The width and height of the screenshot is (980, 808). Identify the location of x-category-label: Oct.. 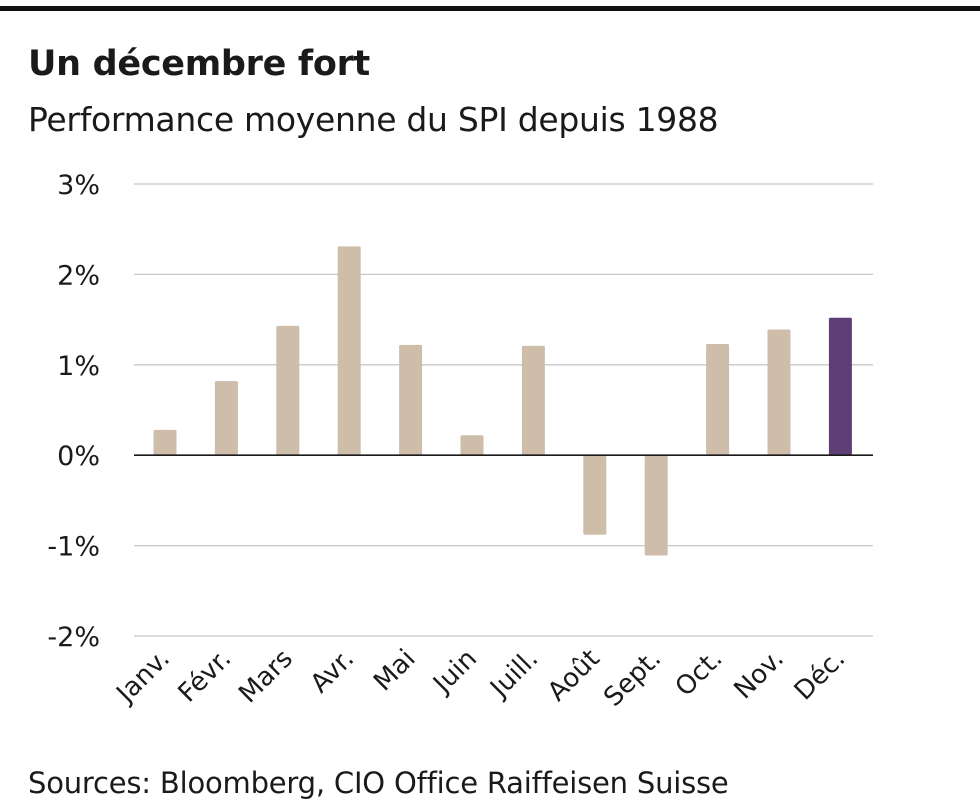
(699, 673).